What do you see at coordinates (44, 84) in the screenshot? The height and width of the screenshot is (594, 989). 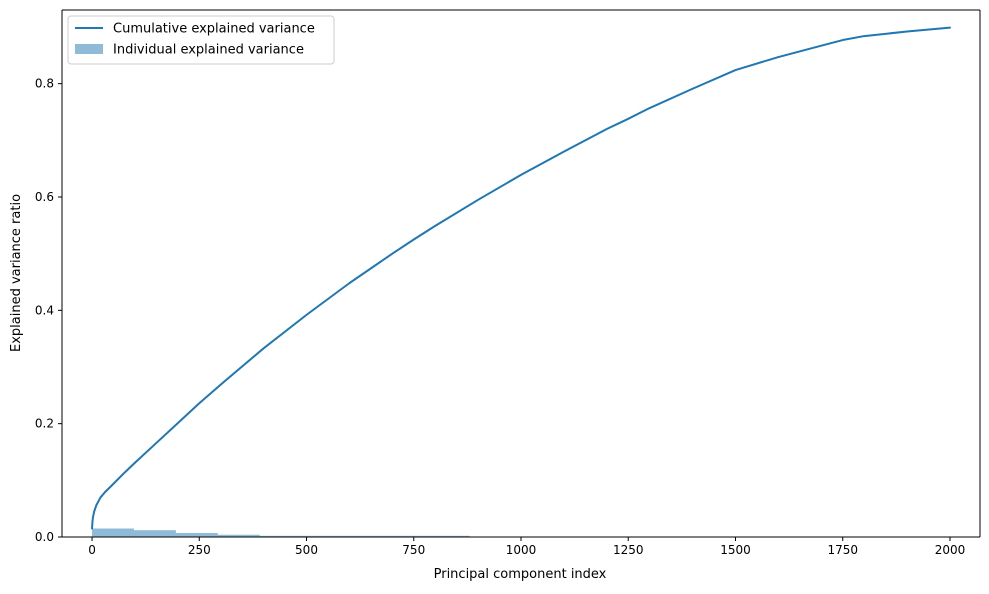 I see `y-tick-label: 0.8` at bounding box center [44, 84].